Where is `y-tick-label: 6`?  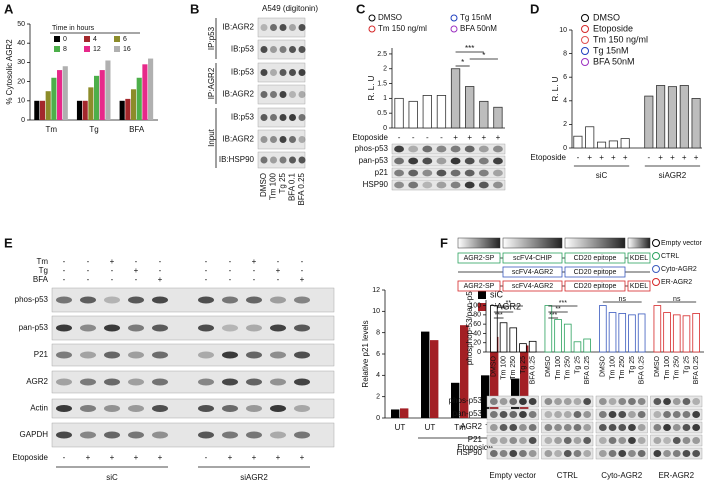
y-tick-label: 6 is located at coordinates (565, 77).